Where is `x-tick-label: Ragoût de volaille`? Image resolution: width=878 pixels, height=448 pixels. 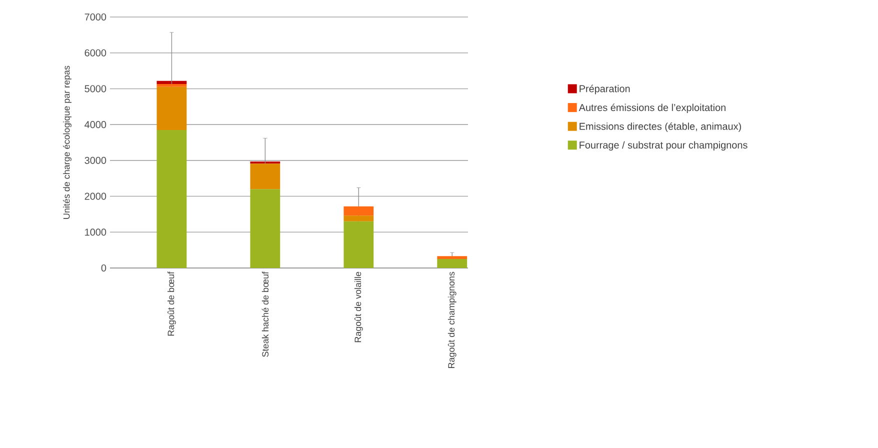 x-tick-label: Ragoût de volaille is located at coordinates (358, 307).